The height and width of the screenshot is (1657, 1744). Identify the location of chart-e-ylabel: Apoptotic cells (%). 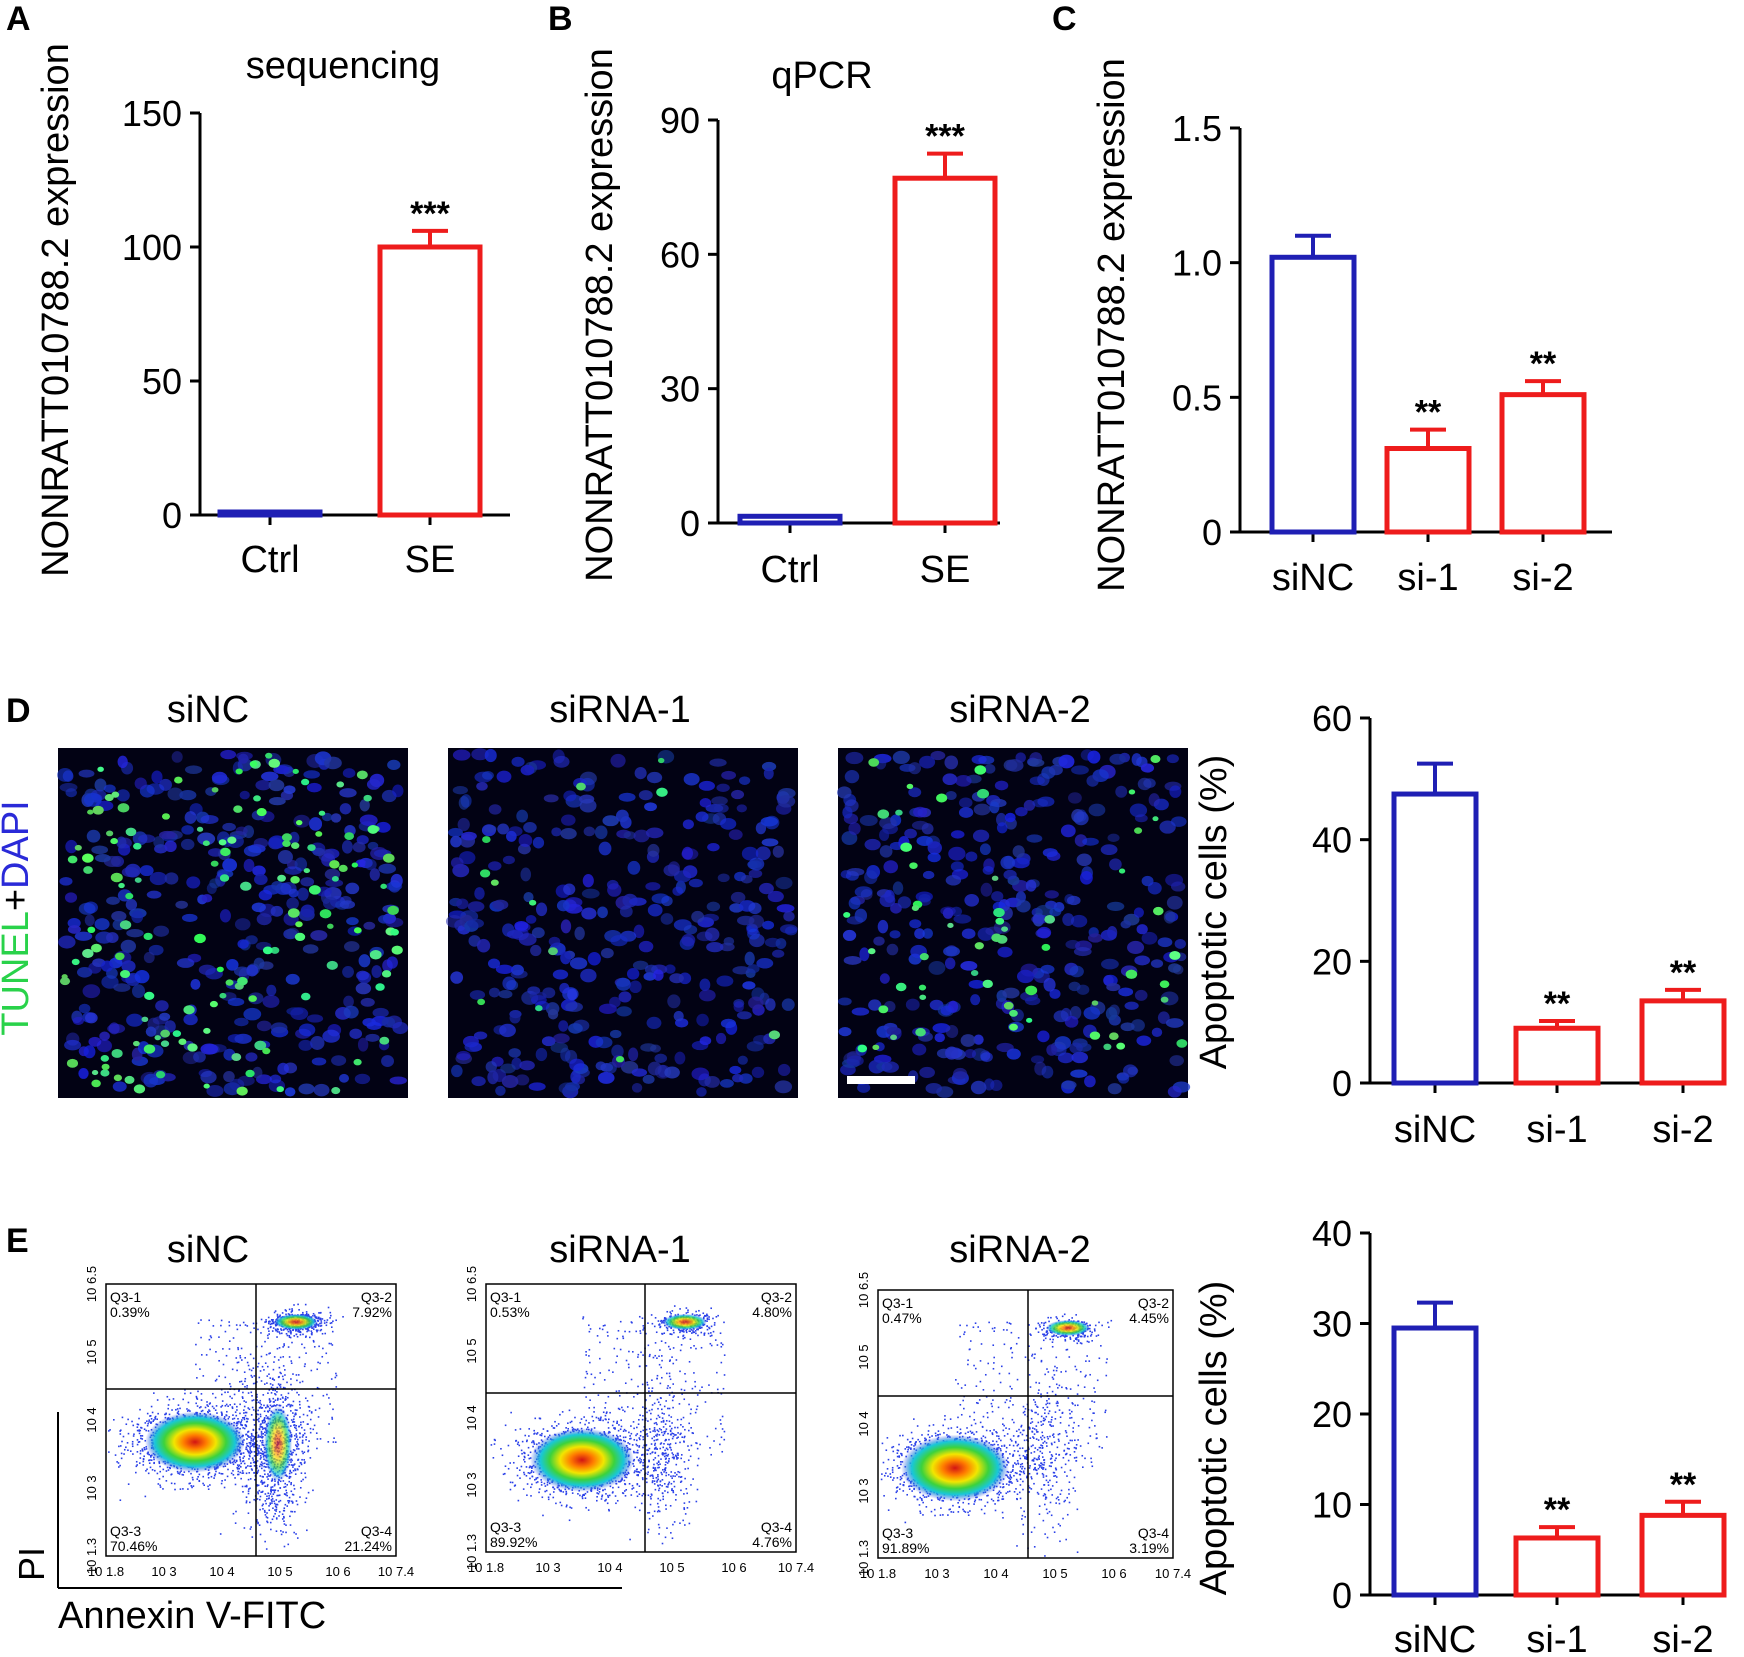
(1214, 1438).